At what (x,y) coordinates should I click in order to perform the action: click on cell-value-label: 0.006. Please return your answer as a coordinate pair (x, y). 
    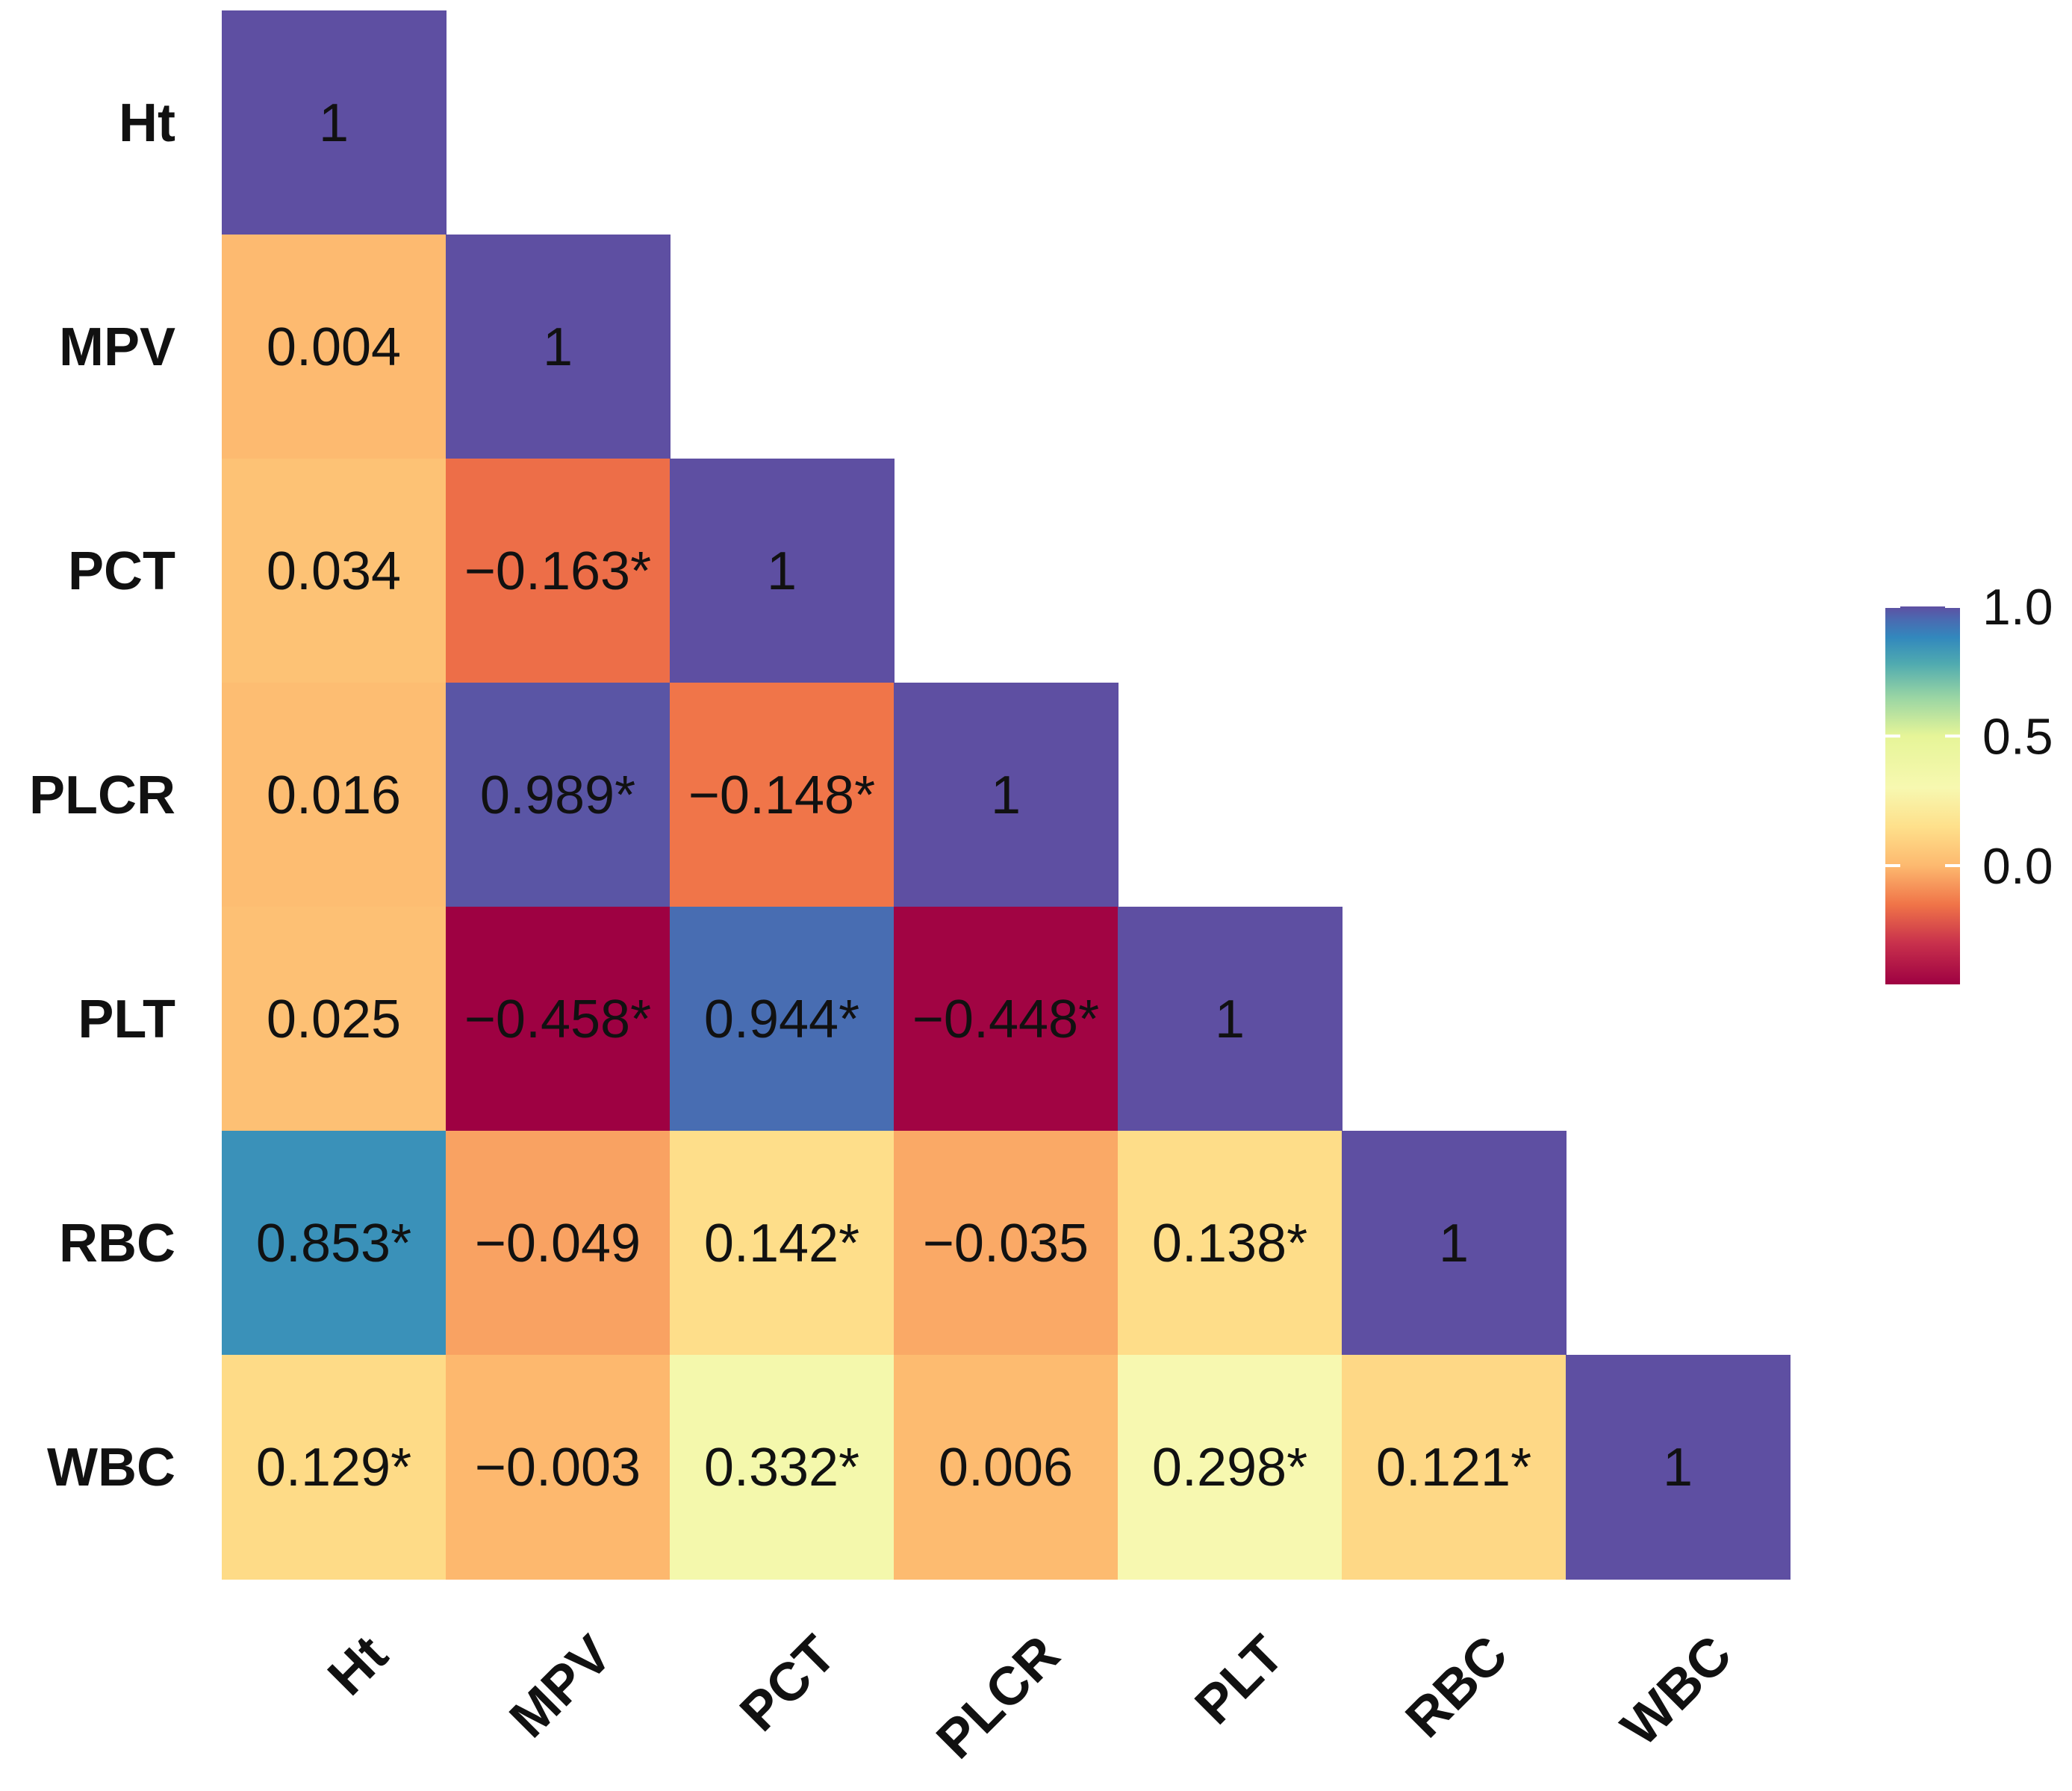
    Looking at the image, I should click on (1006, 1467).